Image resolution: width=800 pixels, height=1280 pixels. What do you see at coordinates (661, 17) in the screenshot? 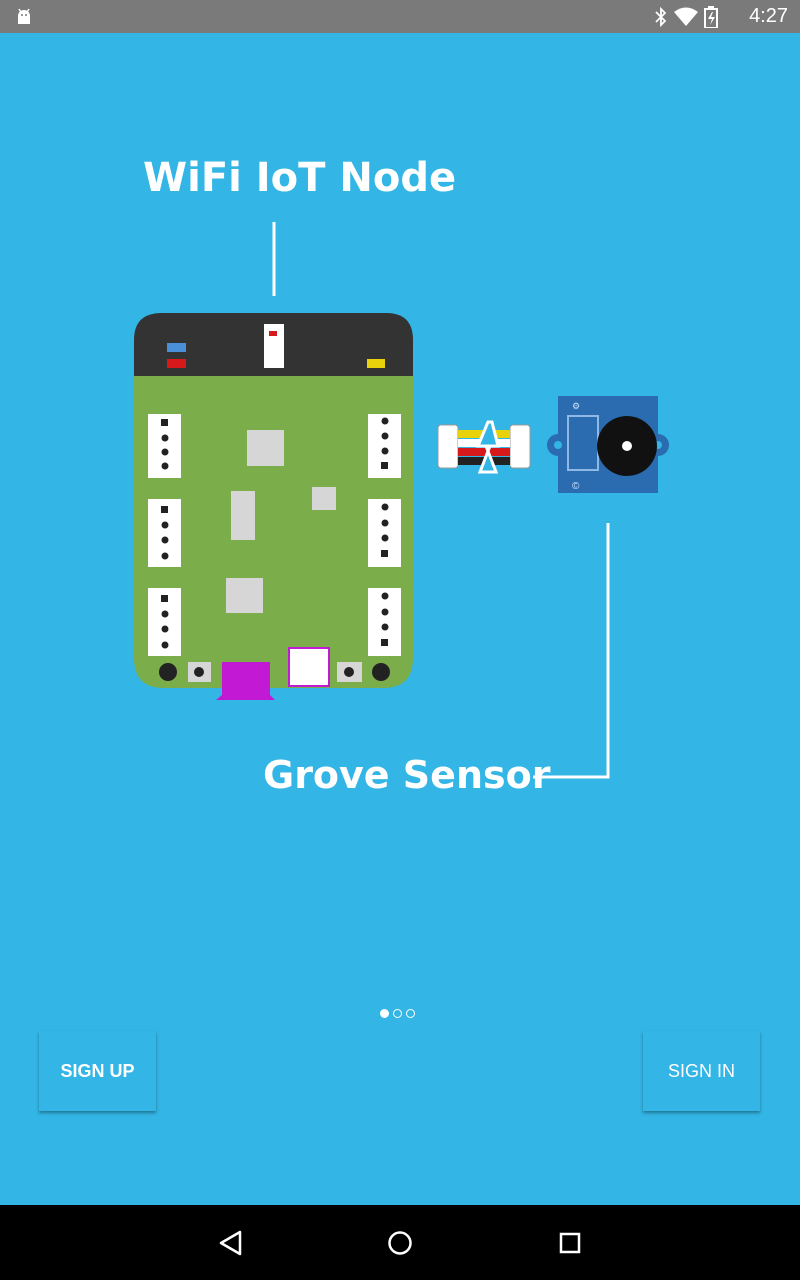
I see `bluetooth-icon` at bounding box center [661, 17].